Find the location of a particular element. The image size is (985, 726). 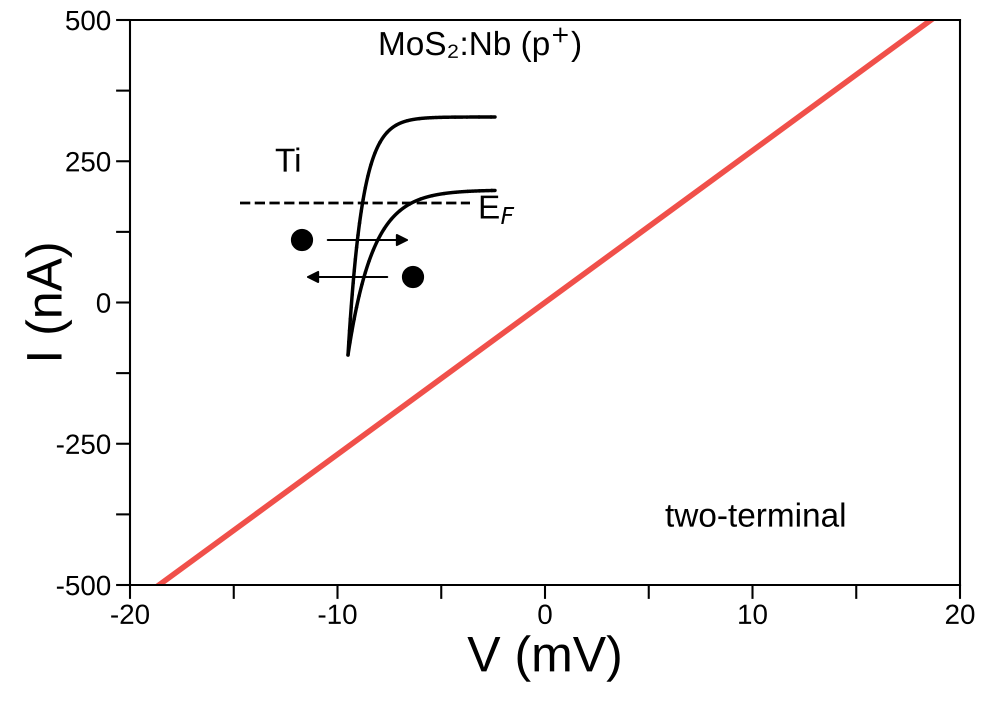

annotation: E$_{F}$ is located at coordinates (497, 210).